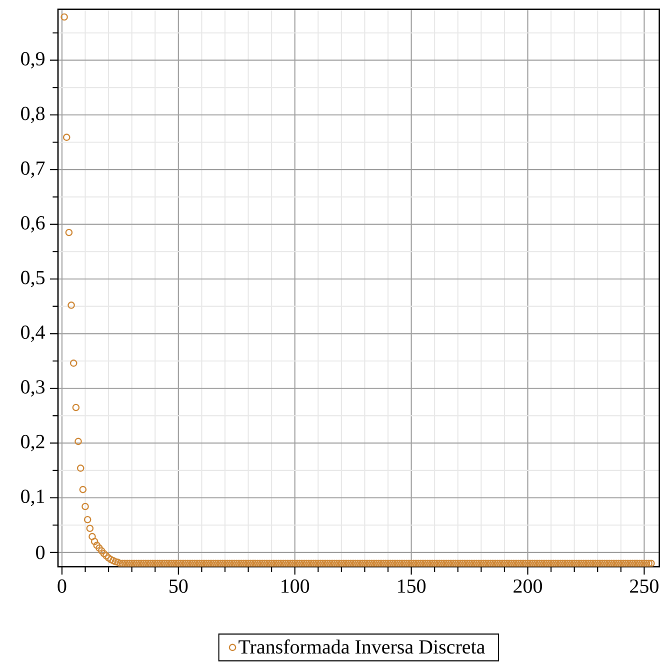 The image size is (664, 662). I want to click on x-tick-label: 50, so click(179, 586).